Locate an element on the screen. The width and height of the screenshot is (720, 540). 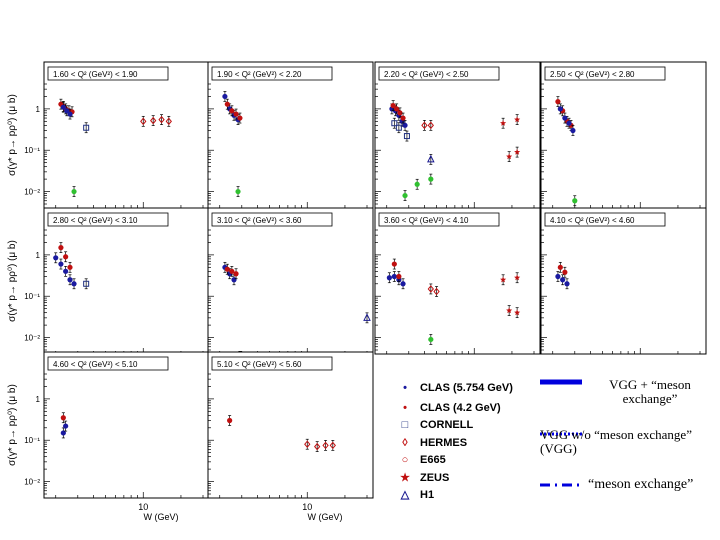
legend-item-clas-42: • CLAS (4.2 GeV) is located at coordinates (449, 409).